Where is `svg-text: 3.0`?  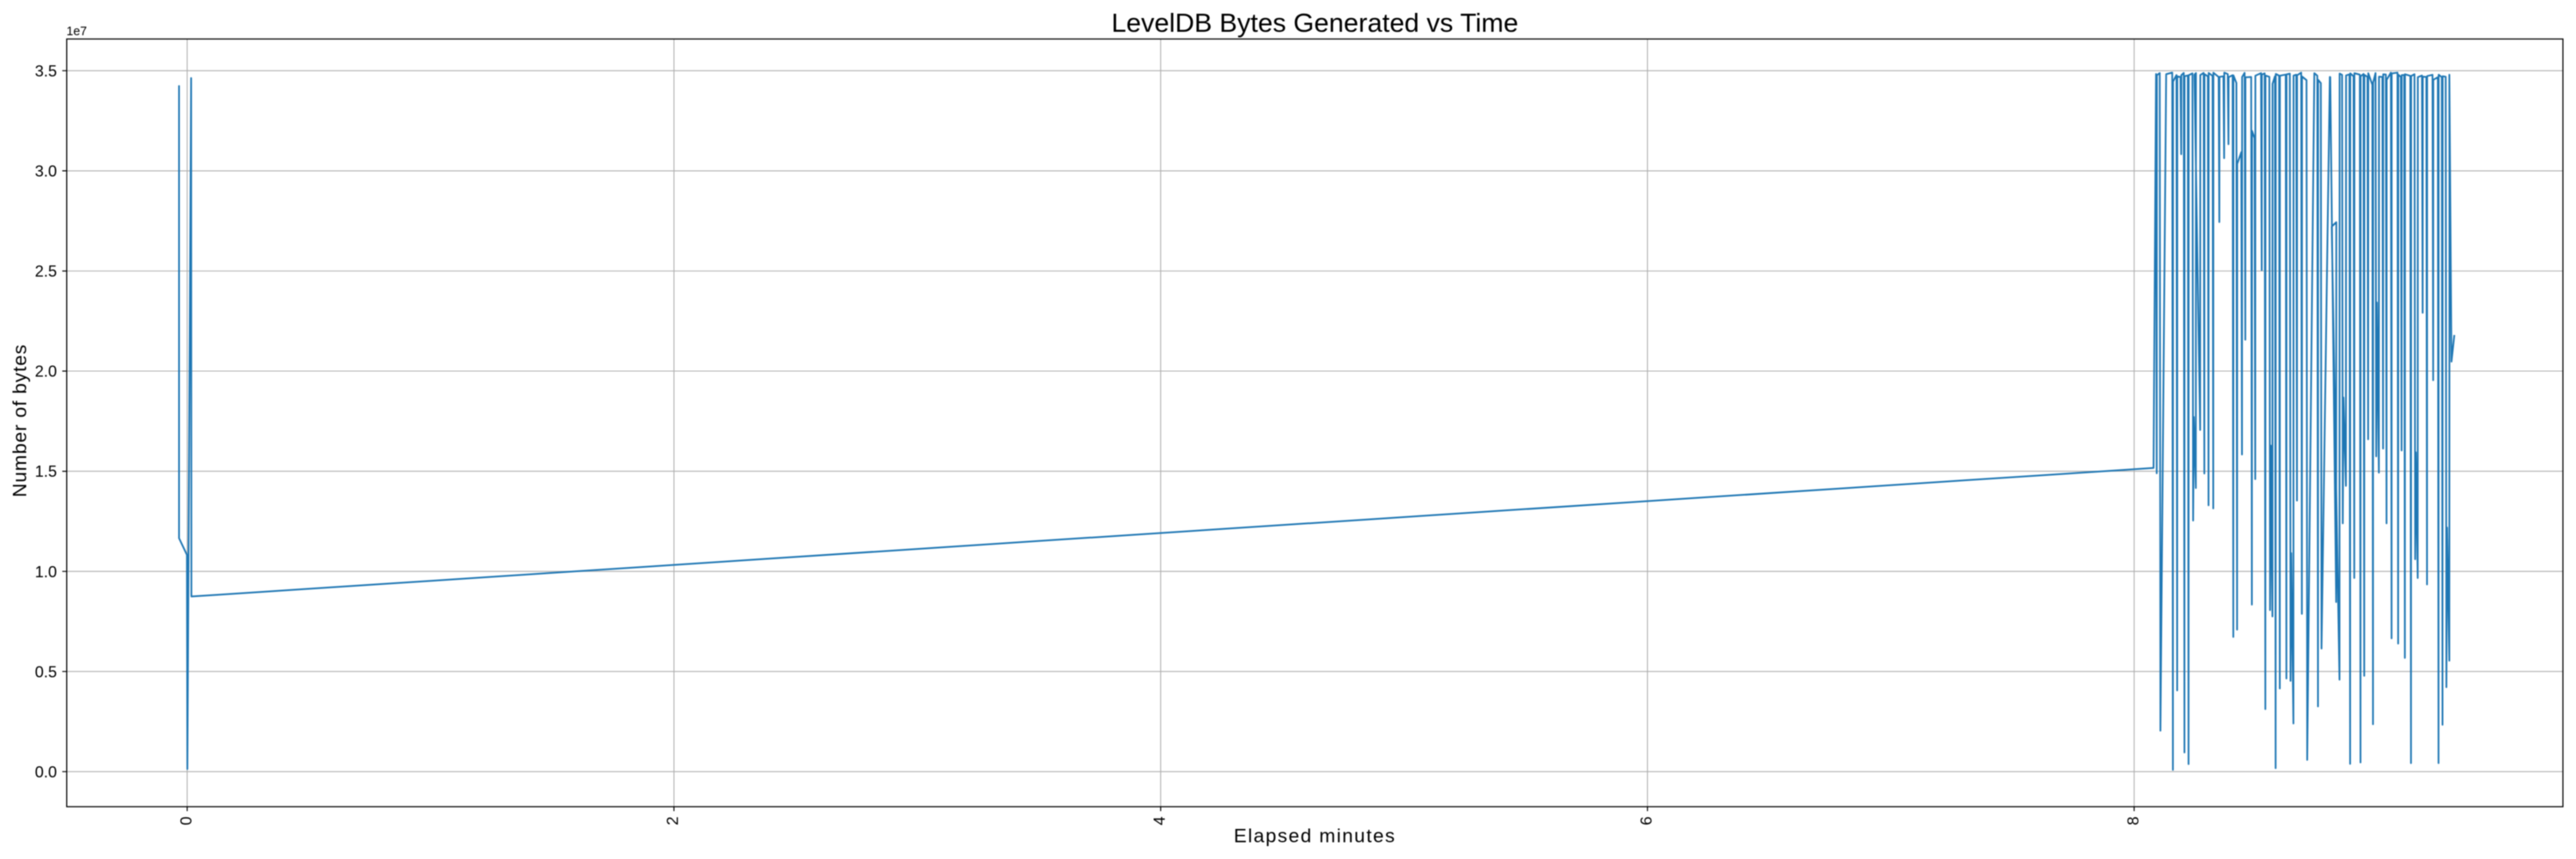 svg-text: 3.0 is located at coordinates (46, 171).